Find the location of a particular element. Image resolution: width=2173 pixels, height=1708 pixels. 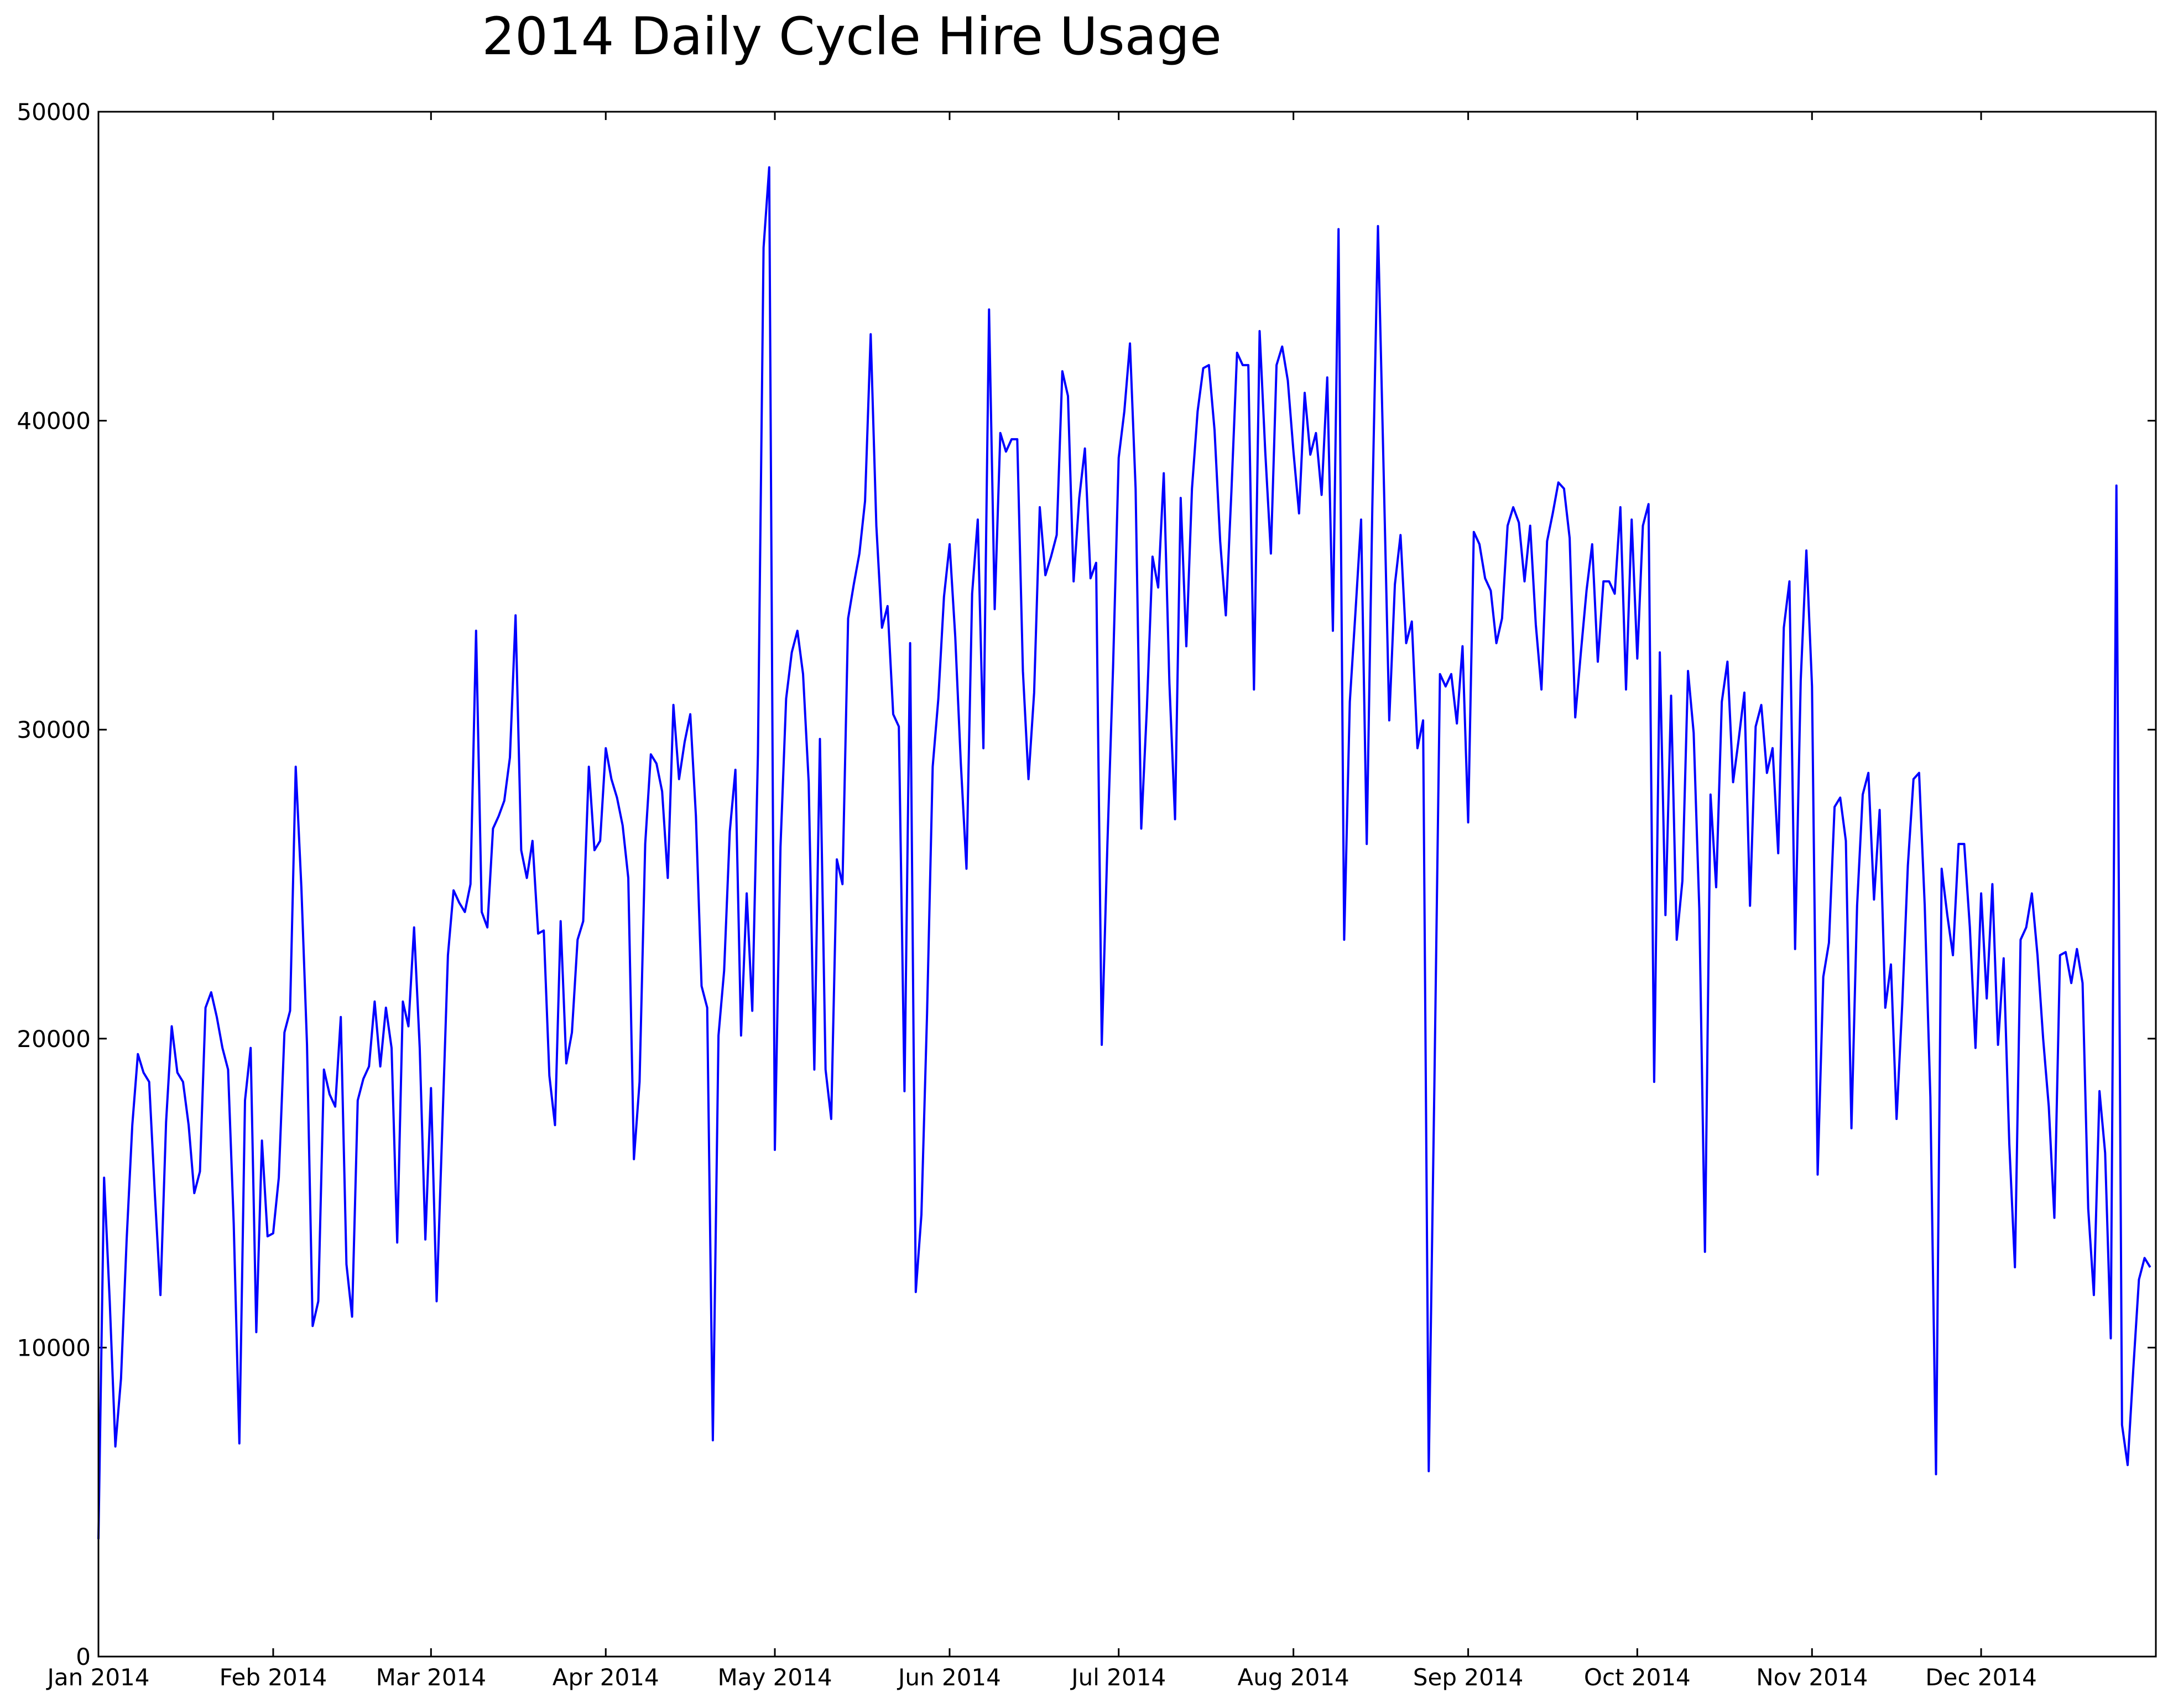

x-tick-label: Apr 2014 is located at coordinates (606, 1677).